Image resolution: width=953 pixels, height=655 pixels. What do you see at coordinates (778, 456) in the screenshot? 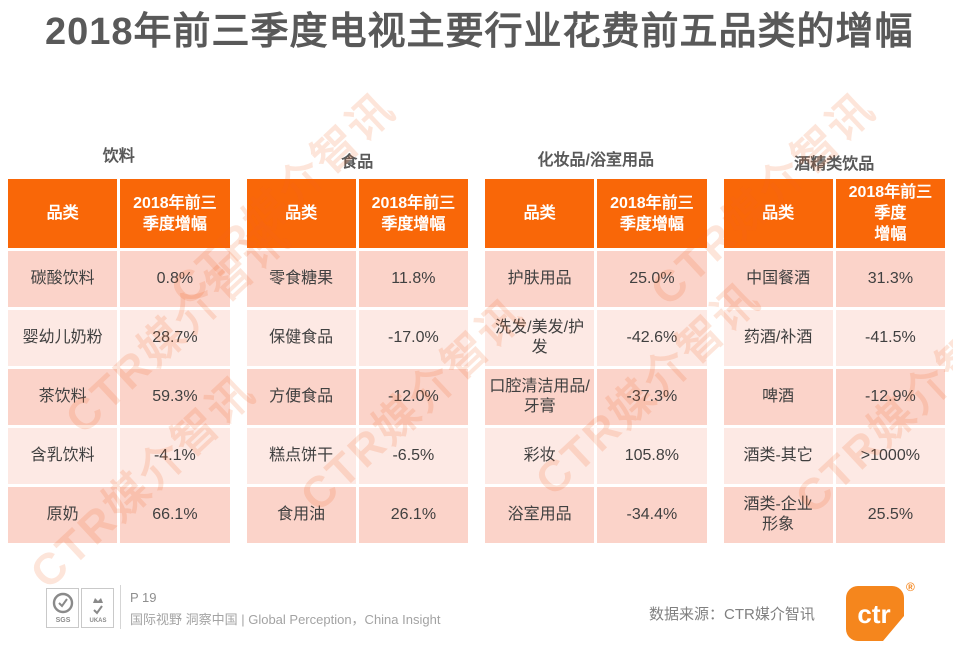
I see `category-cell: 酒类-其它` at bounding box center [778, 456].